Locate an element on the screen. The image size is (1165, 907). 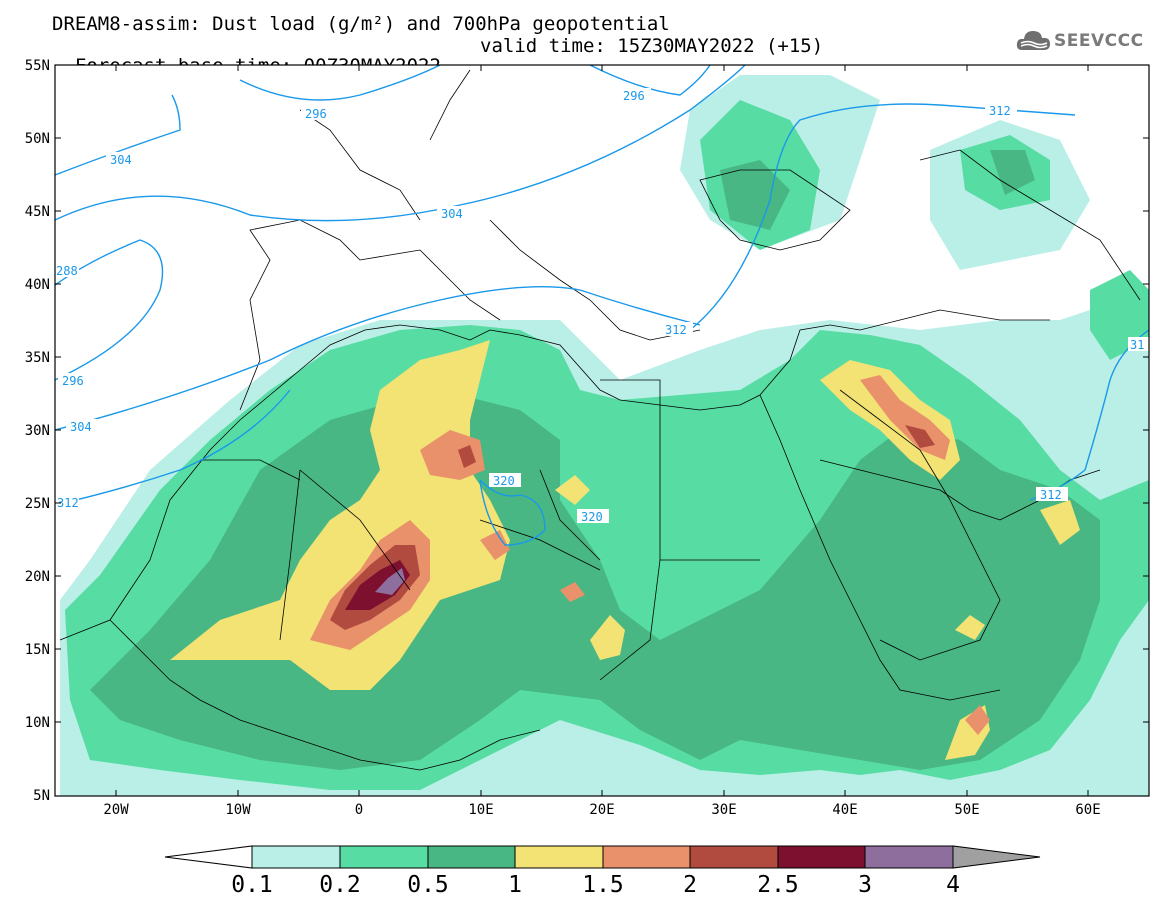
colorbar-label: 0.1 is located at coordinates (252, 885).